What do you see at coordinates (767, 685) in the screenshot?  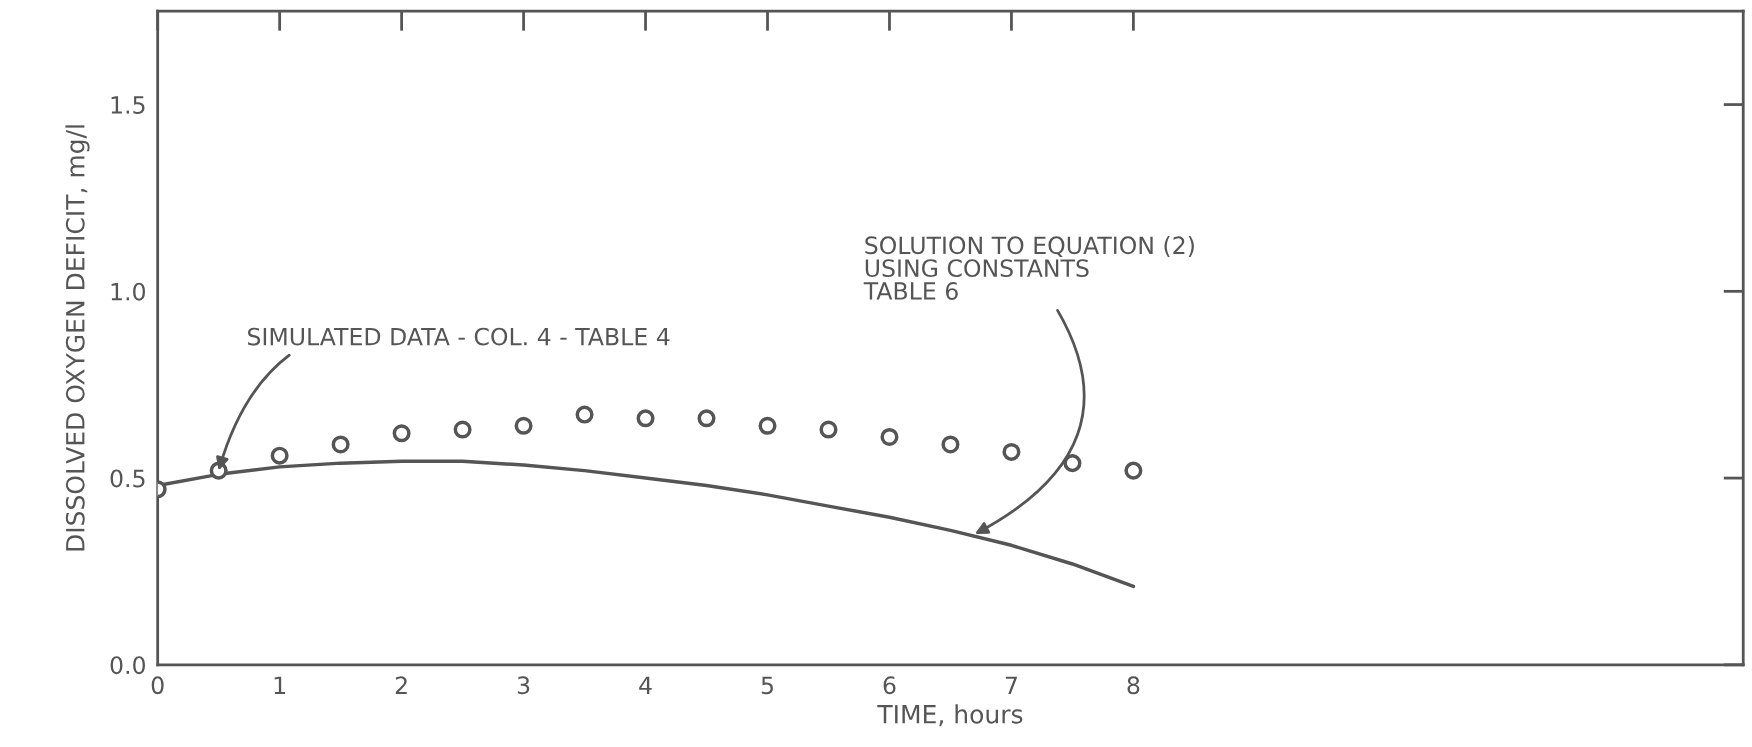 I see `x-tick-label: 5` at bounding box center [767, 685].